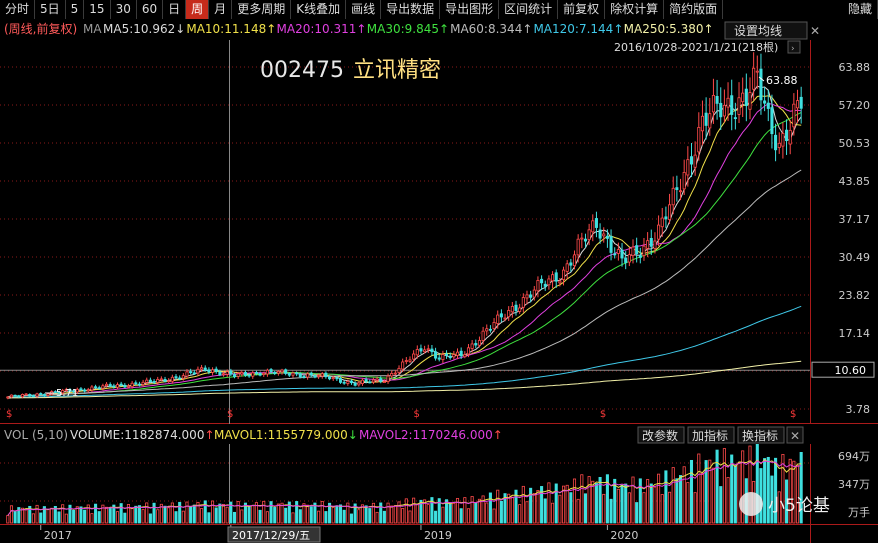 This screenshot has height=543, width=878. What do you see at coordinates (694, 9) in the screenshot?
I see `toolbar-item-17: 简约版面` at bounding box center [694, 9].